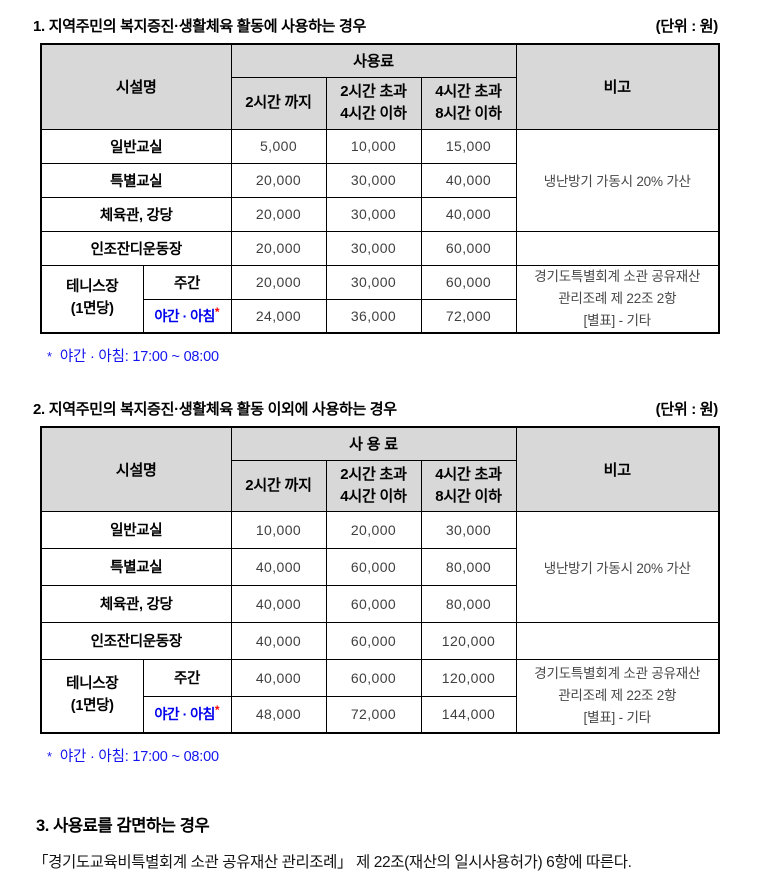 The width and height of the screenshot is (760, 872). What do you see at coordinates (123, 826) in the screenshot?
I see `section3-title: 3. 사용료를 감면하는 경우` at bounding box center [123, 826].